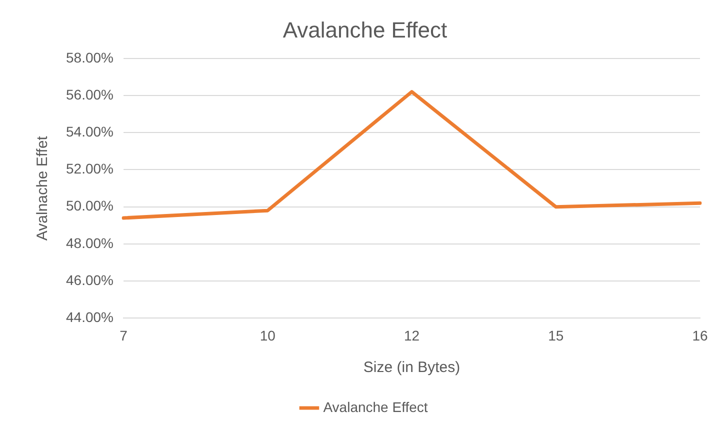 This screenshot has height=435, width=720. Describe the element at coordinates (90, 317) in the screenshot. I see `y-tick-label: 44.00%` at that location.